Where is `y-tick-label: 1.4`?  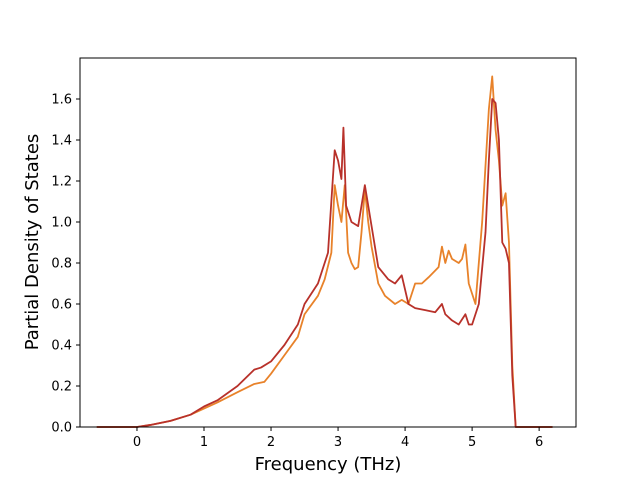
y-tick-label: 1.4 is located at coordinates (61, 141).